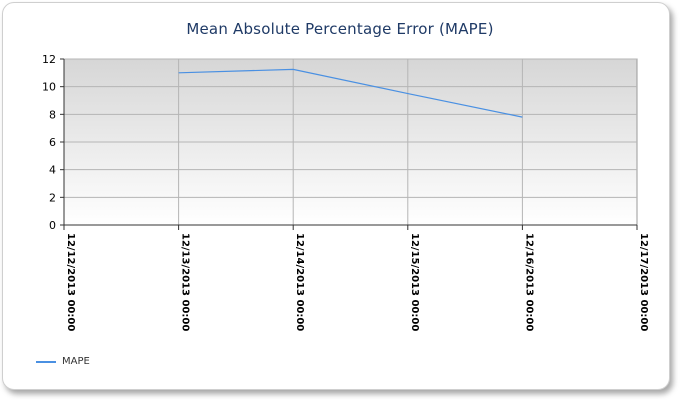  What do you see at coordinates (46, 361) in the screenshot?
I see `legend-swatch-mape` at bounding box center [46, 361].